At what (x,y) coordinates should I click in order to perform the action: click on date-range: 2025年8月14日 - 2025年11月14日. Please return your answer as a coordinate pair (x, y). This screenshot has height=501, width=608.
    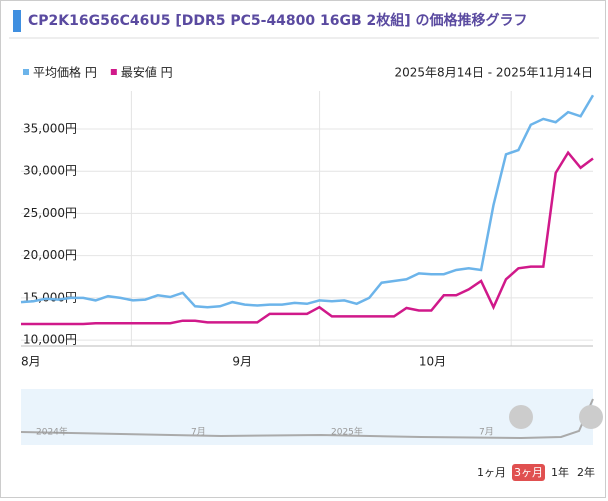
    Looking at the image, I should click on (494, 73).